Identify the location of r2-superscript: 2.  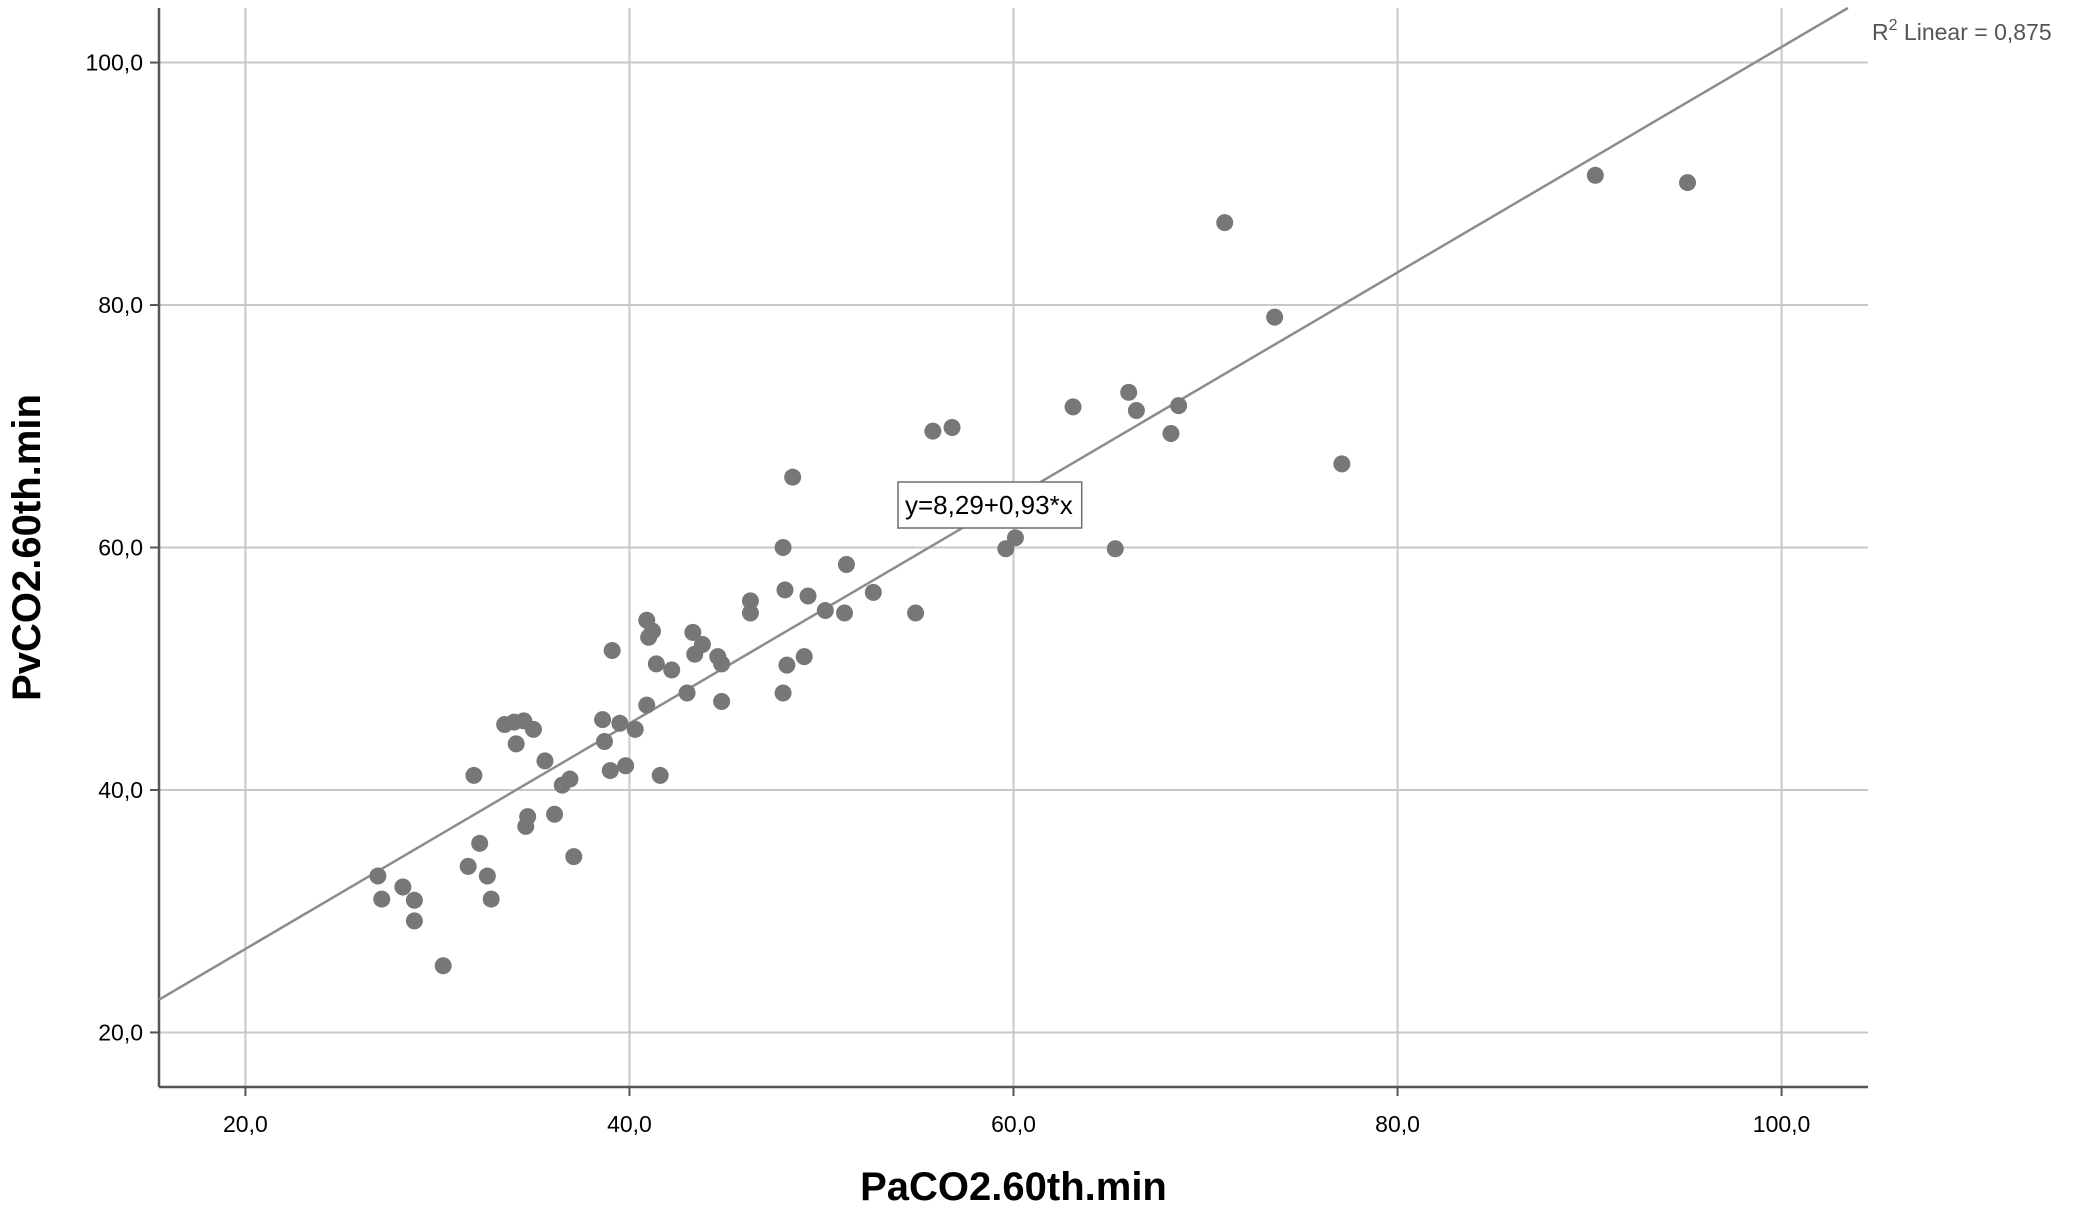
(1893, 25).